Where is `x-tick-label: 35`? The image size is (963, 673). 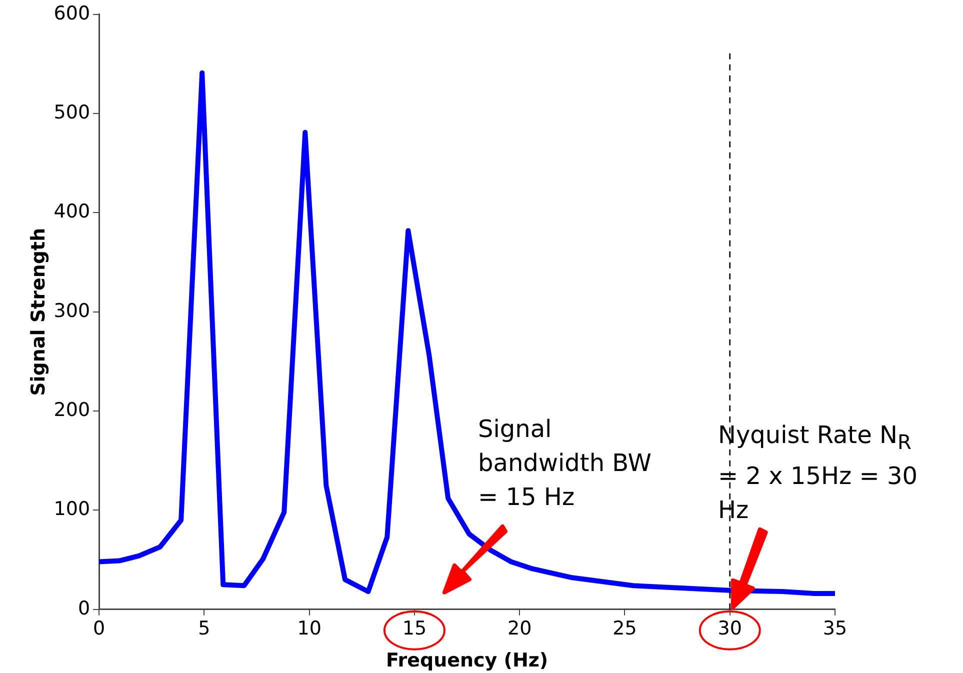 x-tick-label: 35 is located at coordinates (835, 629).